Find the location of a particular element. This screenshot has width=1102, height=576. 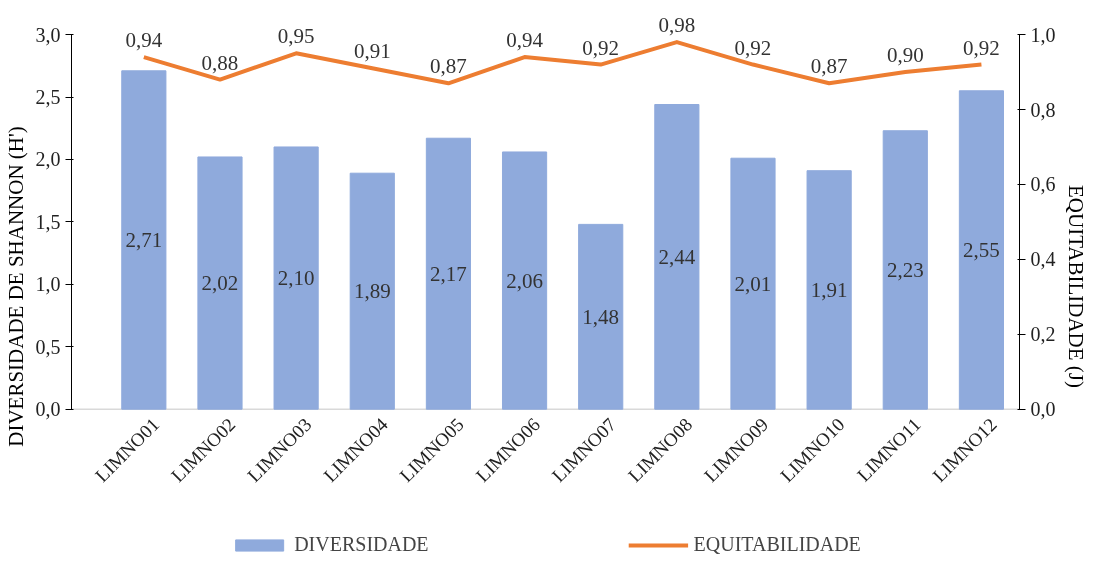

y-tick-label: 2,0 is located at coordinates (48, 159).